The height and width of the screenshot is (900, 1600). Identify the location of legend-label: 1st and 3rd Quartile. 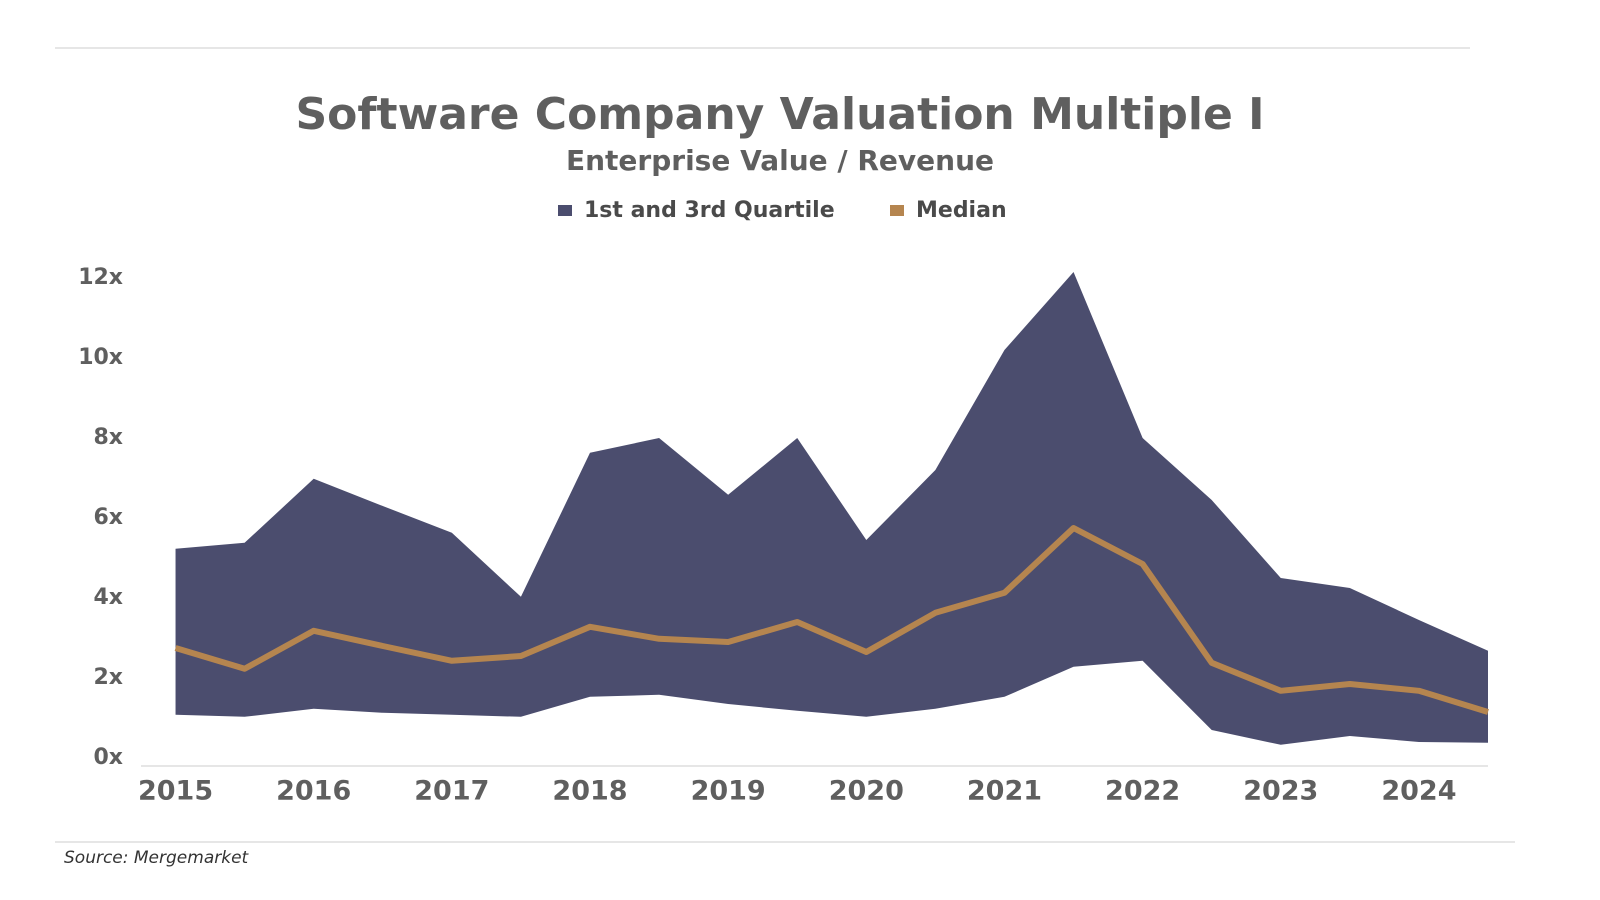
(709, 210).